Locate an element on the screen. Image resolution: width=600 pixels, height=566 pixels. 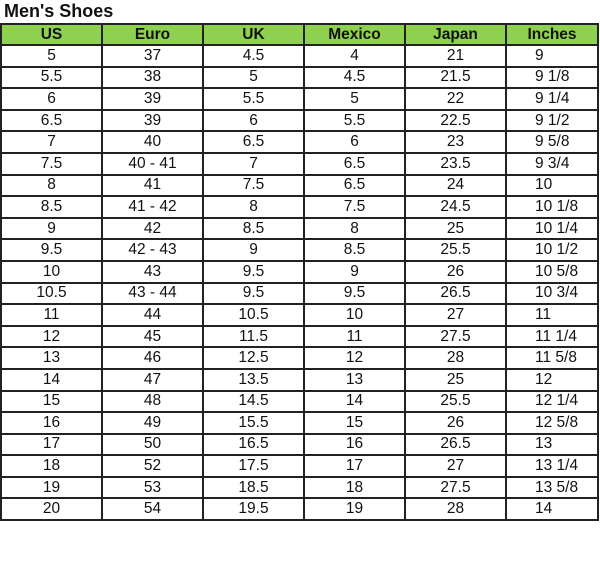
cell-euro: 40 is located at coordinates (152, 142).